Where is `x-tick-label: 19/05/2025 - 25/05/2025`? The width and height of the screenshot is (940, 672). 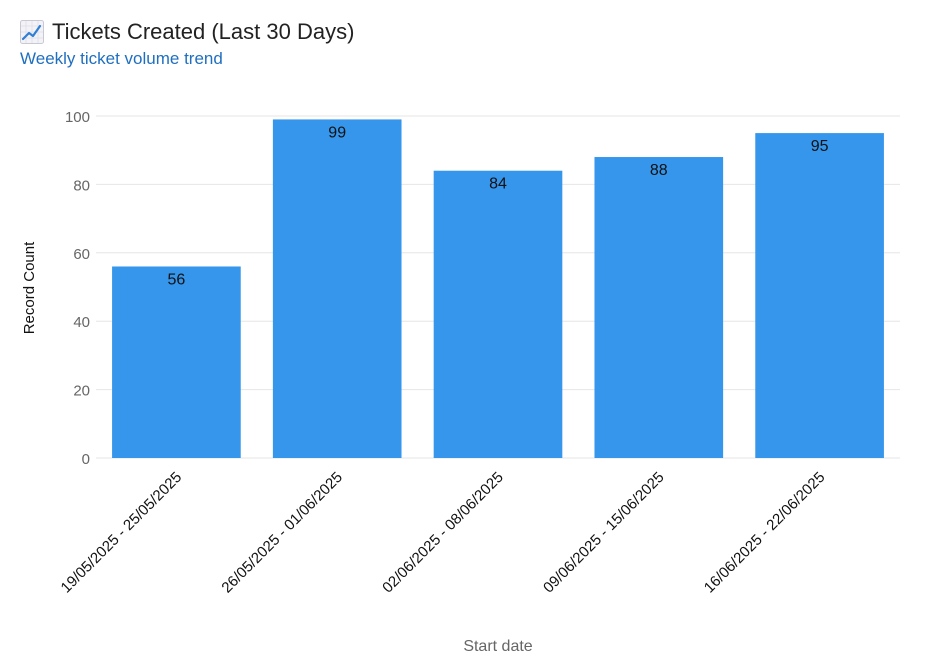 x-tick-label: 19/05/2025 - 25/05/2025 is located at coordinates (122, 533).